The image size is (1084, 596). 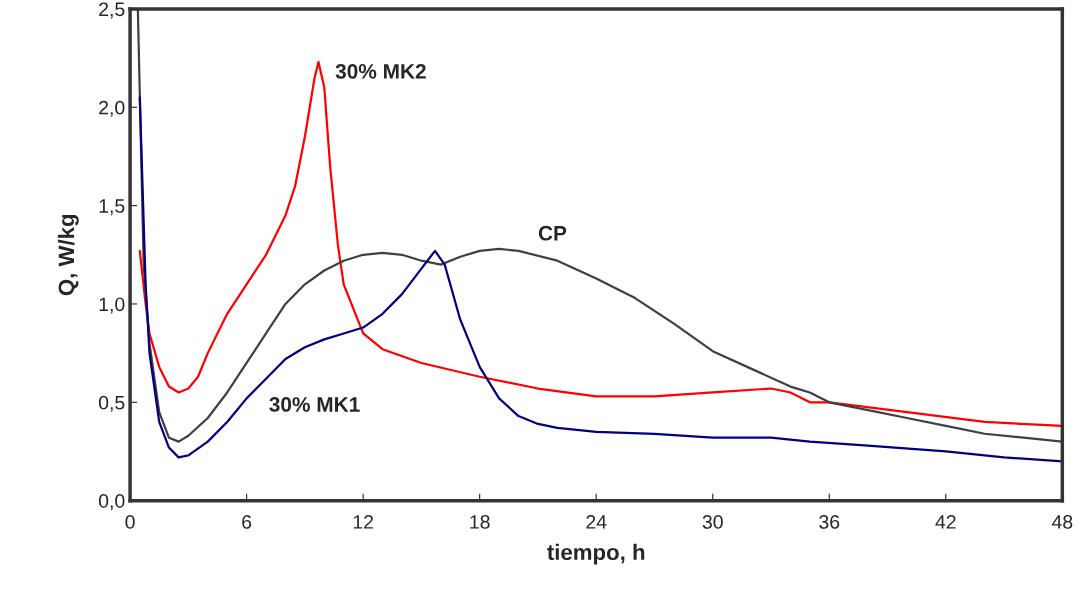 What do you see at coordinates (112, 207) in the screenshot?
I see `y-tick-label: 1,5` at bounding box center [112, 207].